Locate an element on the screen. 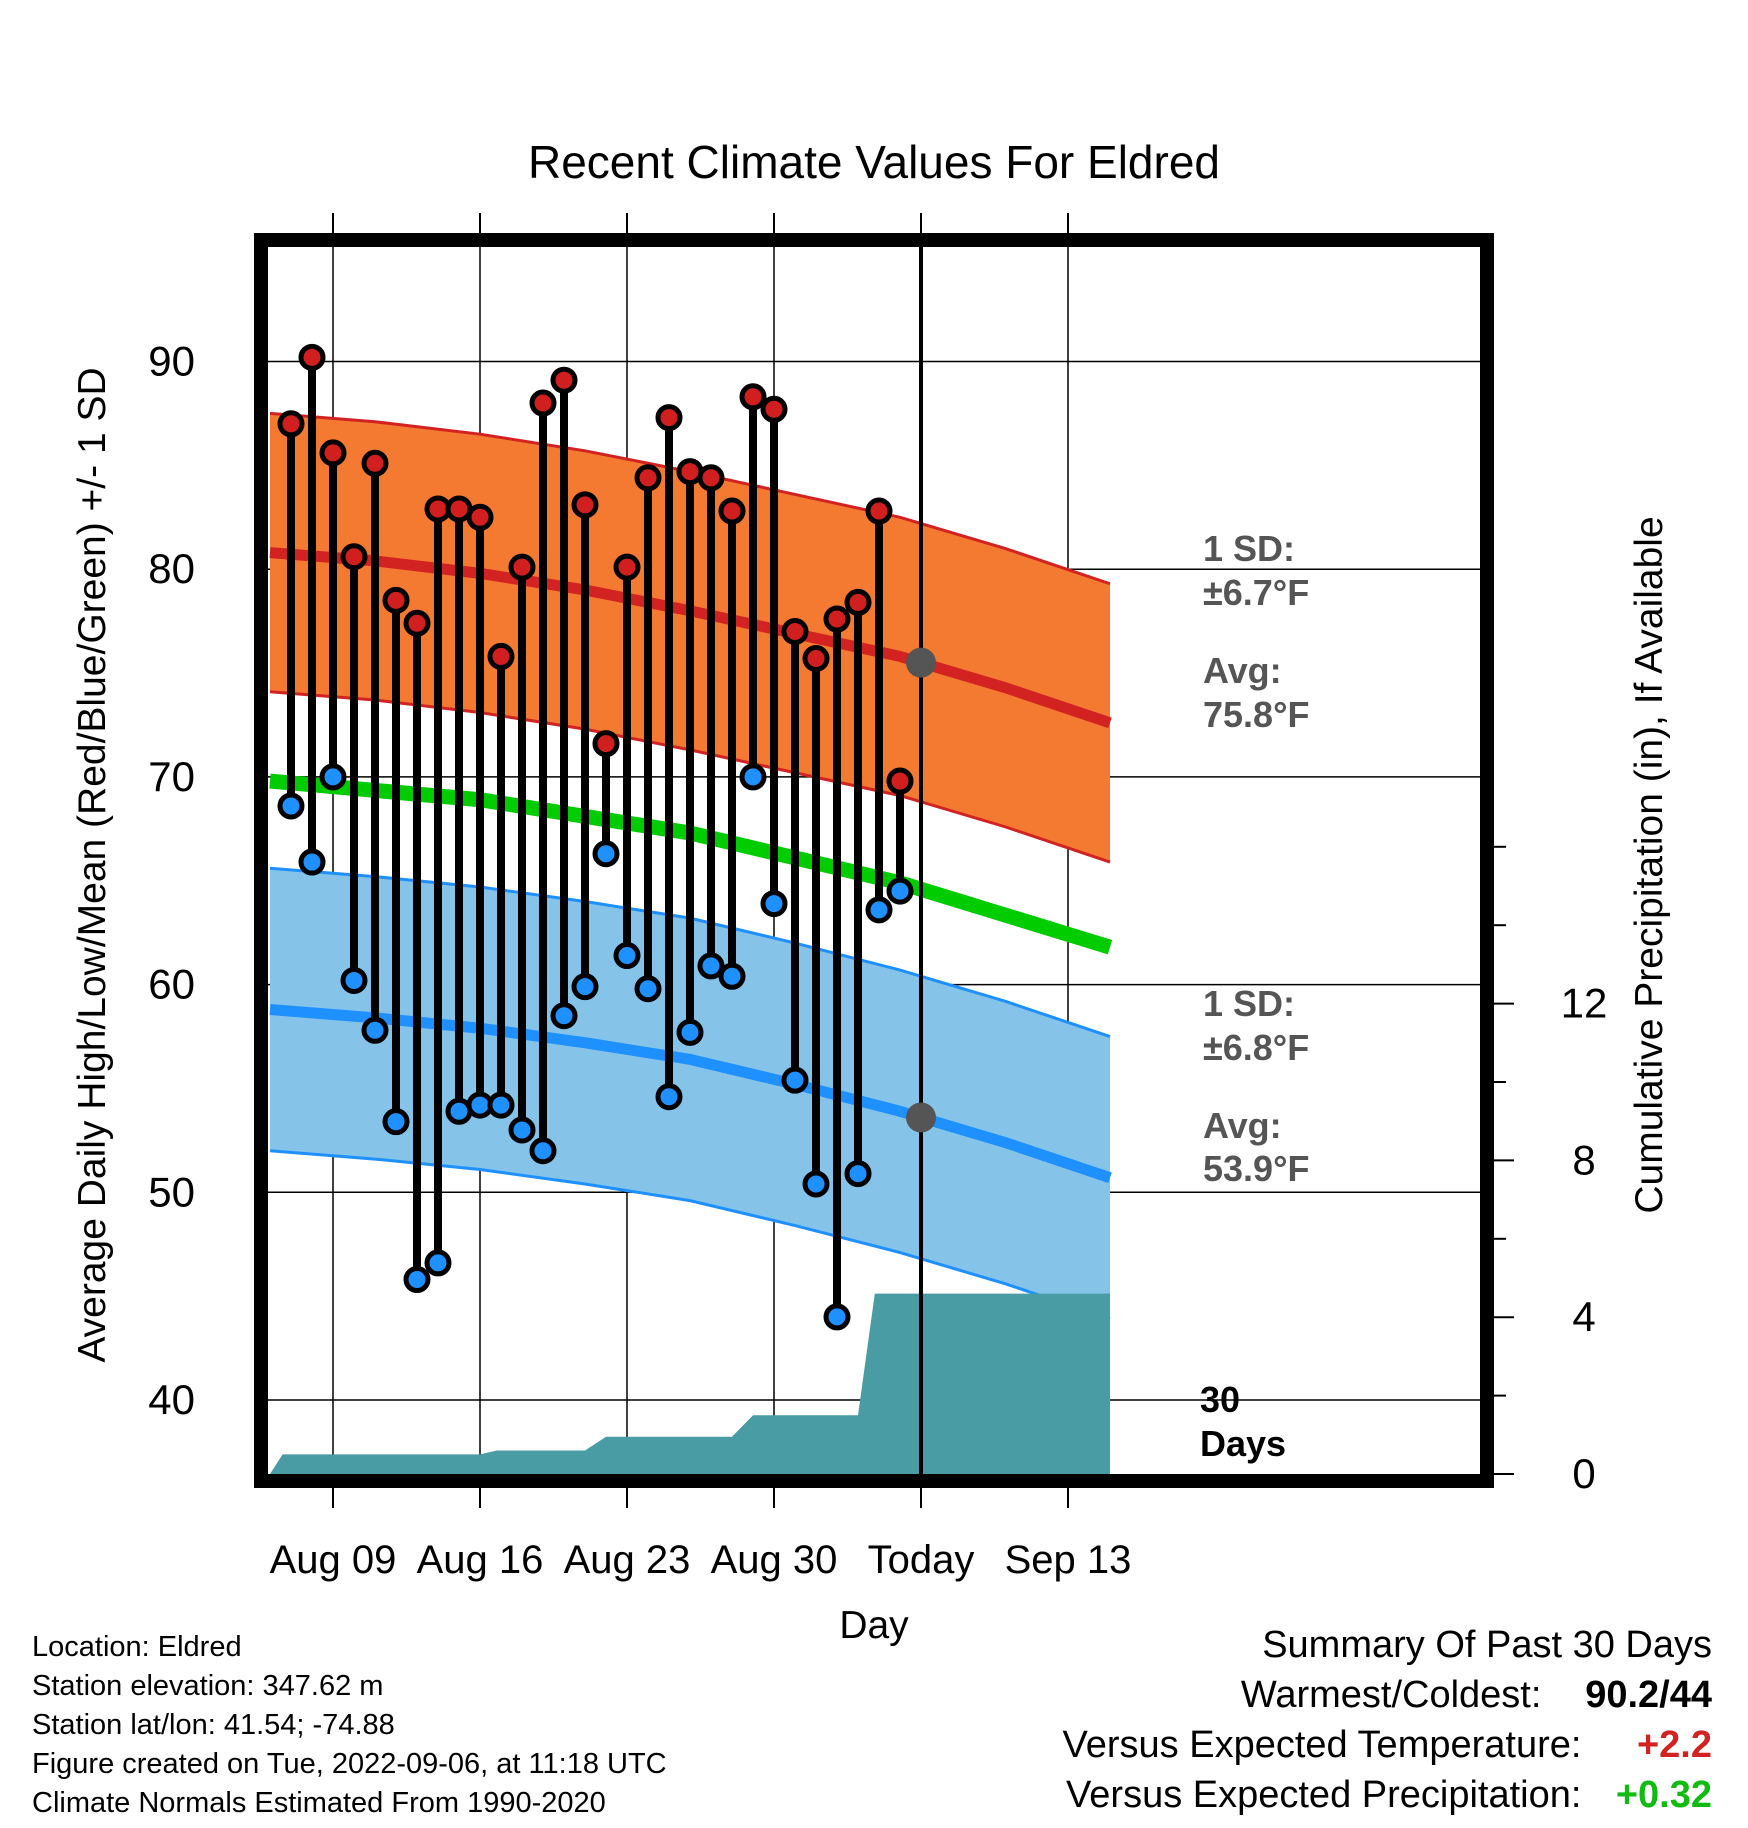  info-normals: Climate Normals Estimated From 1990-2020 is located at coordinates (319, 1803).